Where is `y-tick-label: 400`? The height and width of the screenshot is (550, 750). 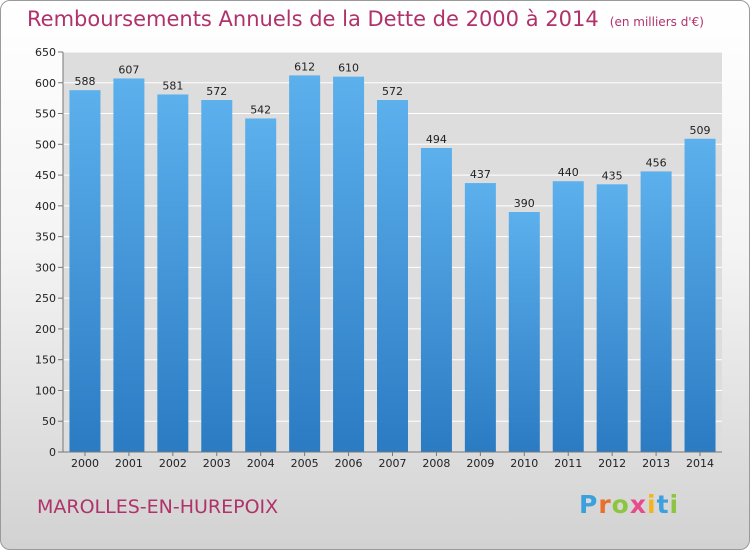
y-tick-label: 400 is located at coordinates (45, 206).